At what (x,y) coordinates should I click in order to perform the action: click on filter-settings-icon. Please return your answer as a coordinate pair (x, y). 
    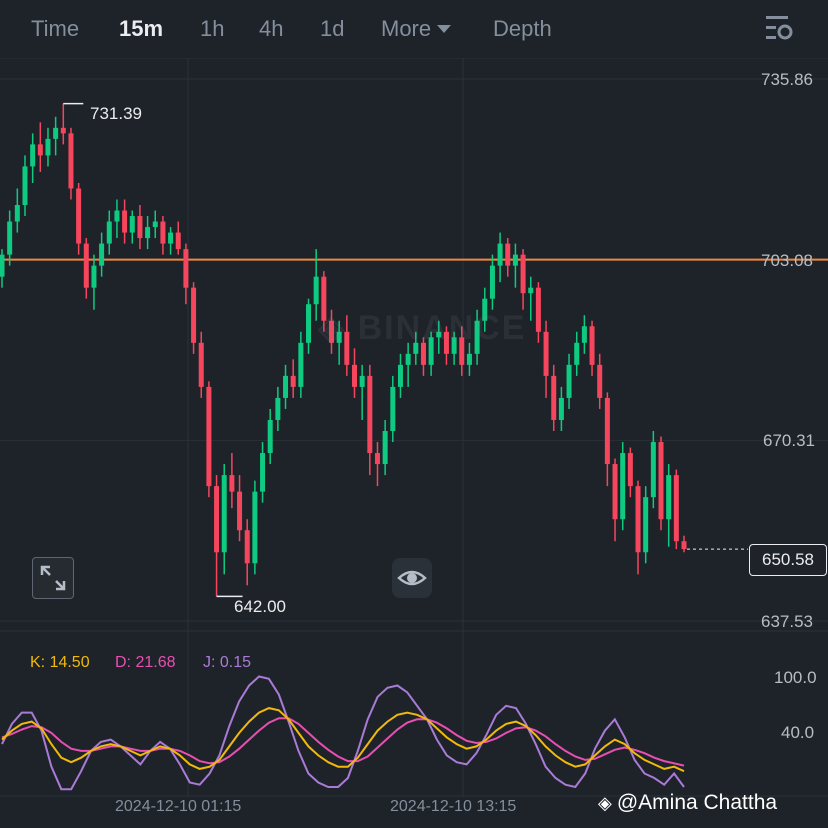
    Looking at the image, I should click on (779, 28).